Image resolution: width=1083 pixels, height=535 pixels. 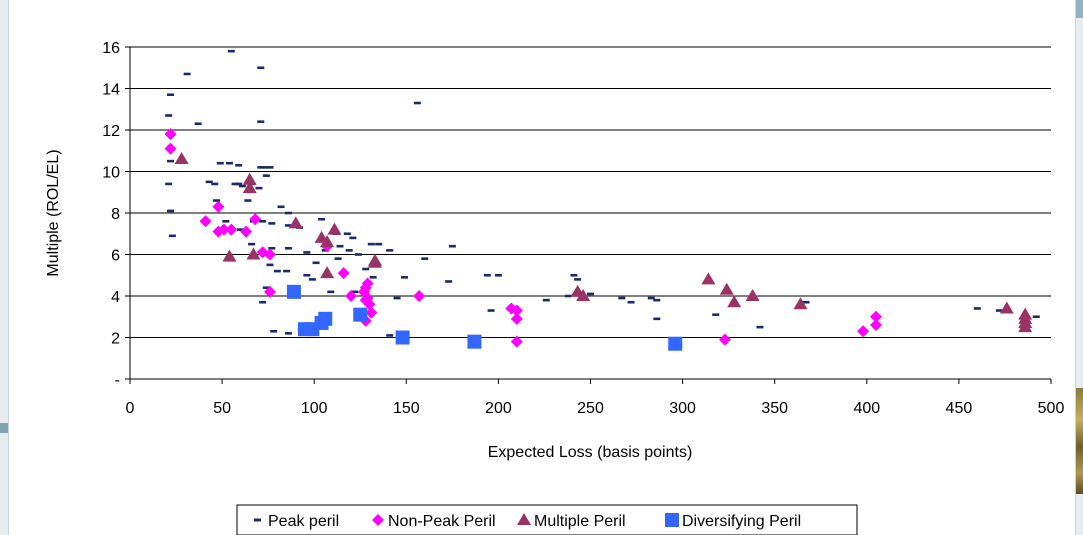 I want to click on legend-marker-triangle, so click(x=524, y=519).